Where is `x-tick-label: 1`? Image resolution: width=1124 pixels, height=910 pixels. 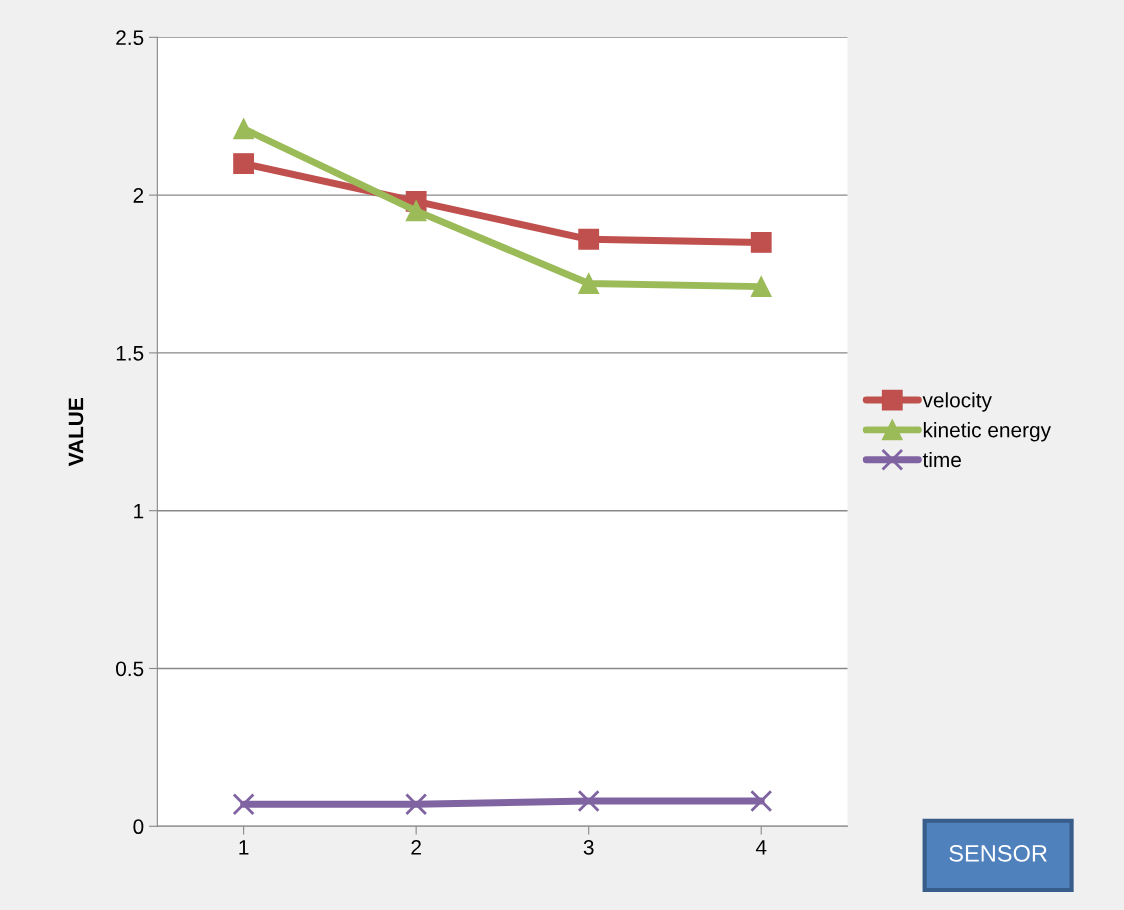 x-tick-label: 1 is located at coordinates (244, 847).